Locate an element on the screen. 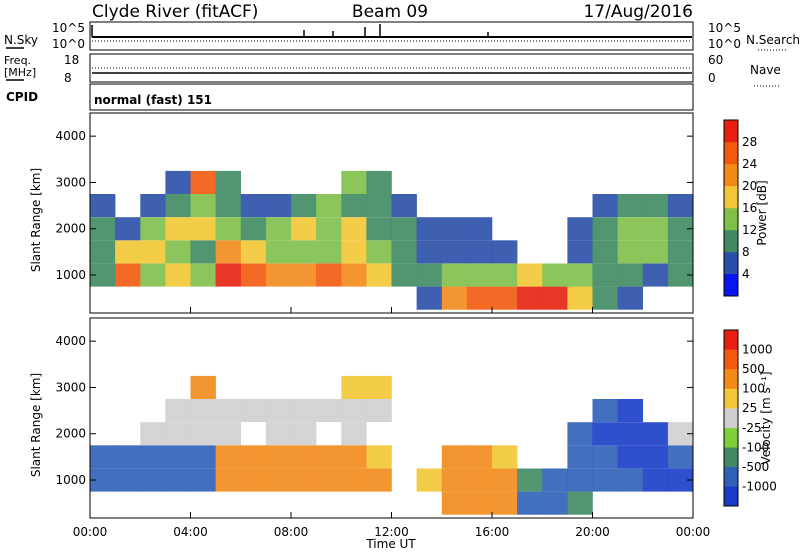  noise-search-label: N.Search is located at coordinates (773, 40).